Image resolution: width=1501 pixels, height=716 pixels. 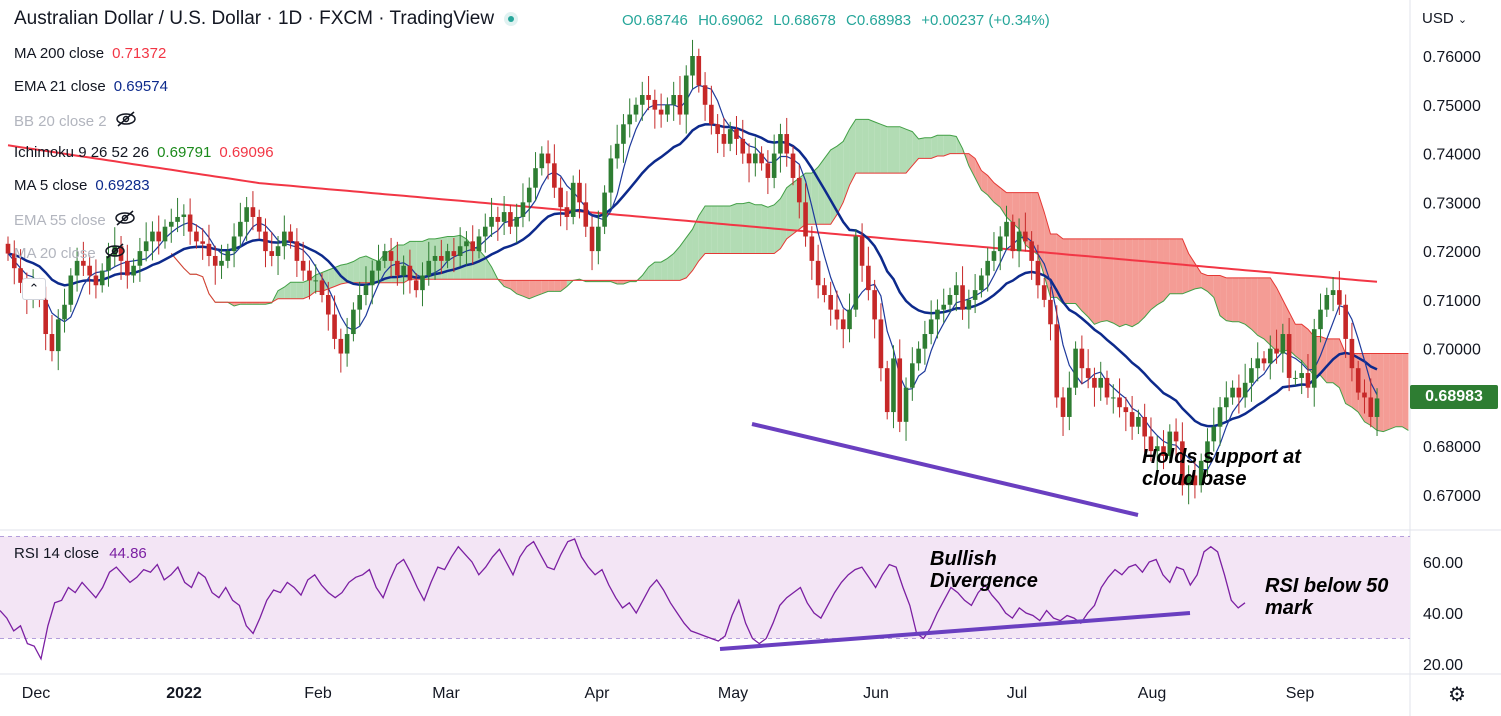 I want to click on legend-row-6: MA 20 close, so click(x=70, y=253).